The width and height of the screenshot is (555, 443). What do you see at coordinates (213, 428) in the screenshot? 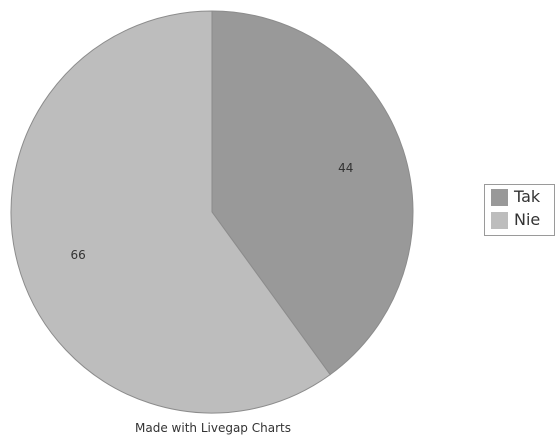
I see `credit-text: Made with Livegap Charts` at bounding box center [213, 428].